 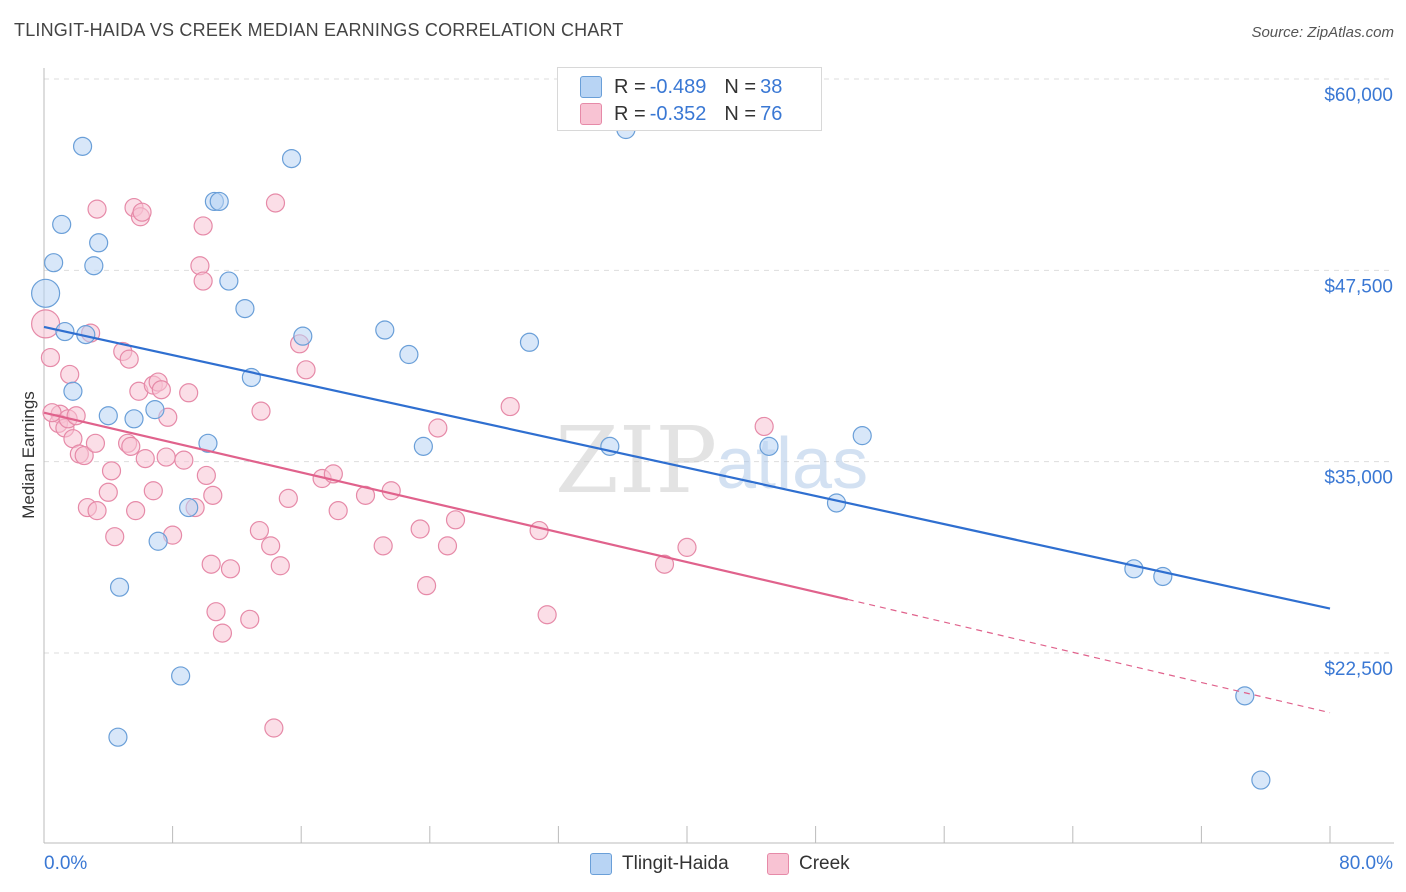 What do you see at coordinates (681, 114) in the screenshot?
I see `legend-row-creek: R = -0.352 N = 76` at bounding box center [681, 114].